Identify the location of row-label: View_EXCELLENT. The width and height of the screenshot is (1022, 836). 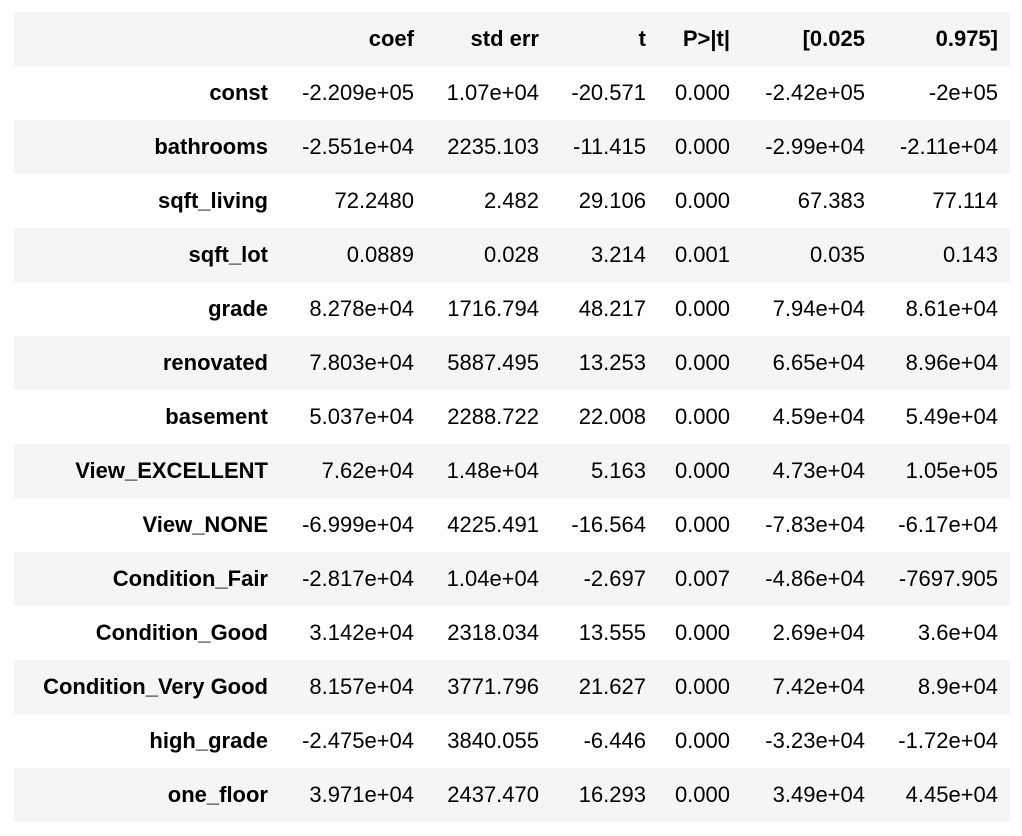
(171, 470).